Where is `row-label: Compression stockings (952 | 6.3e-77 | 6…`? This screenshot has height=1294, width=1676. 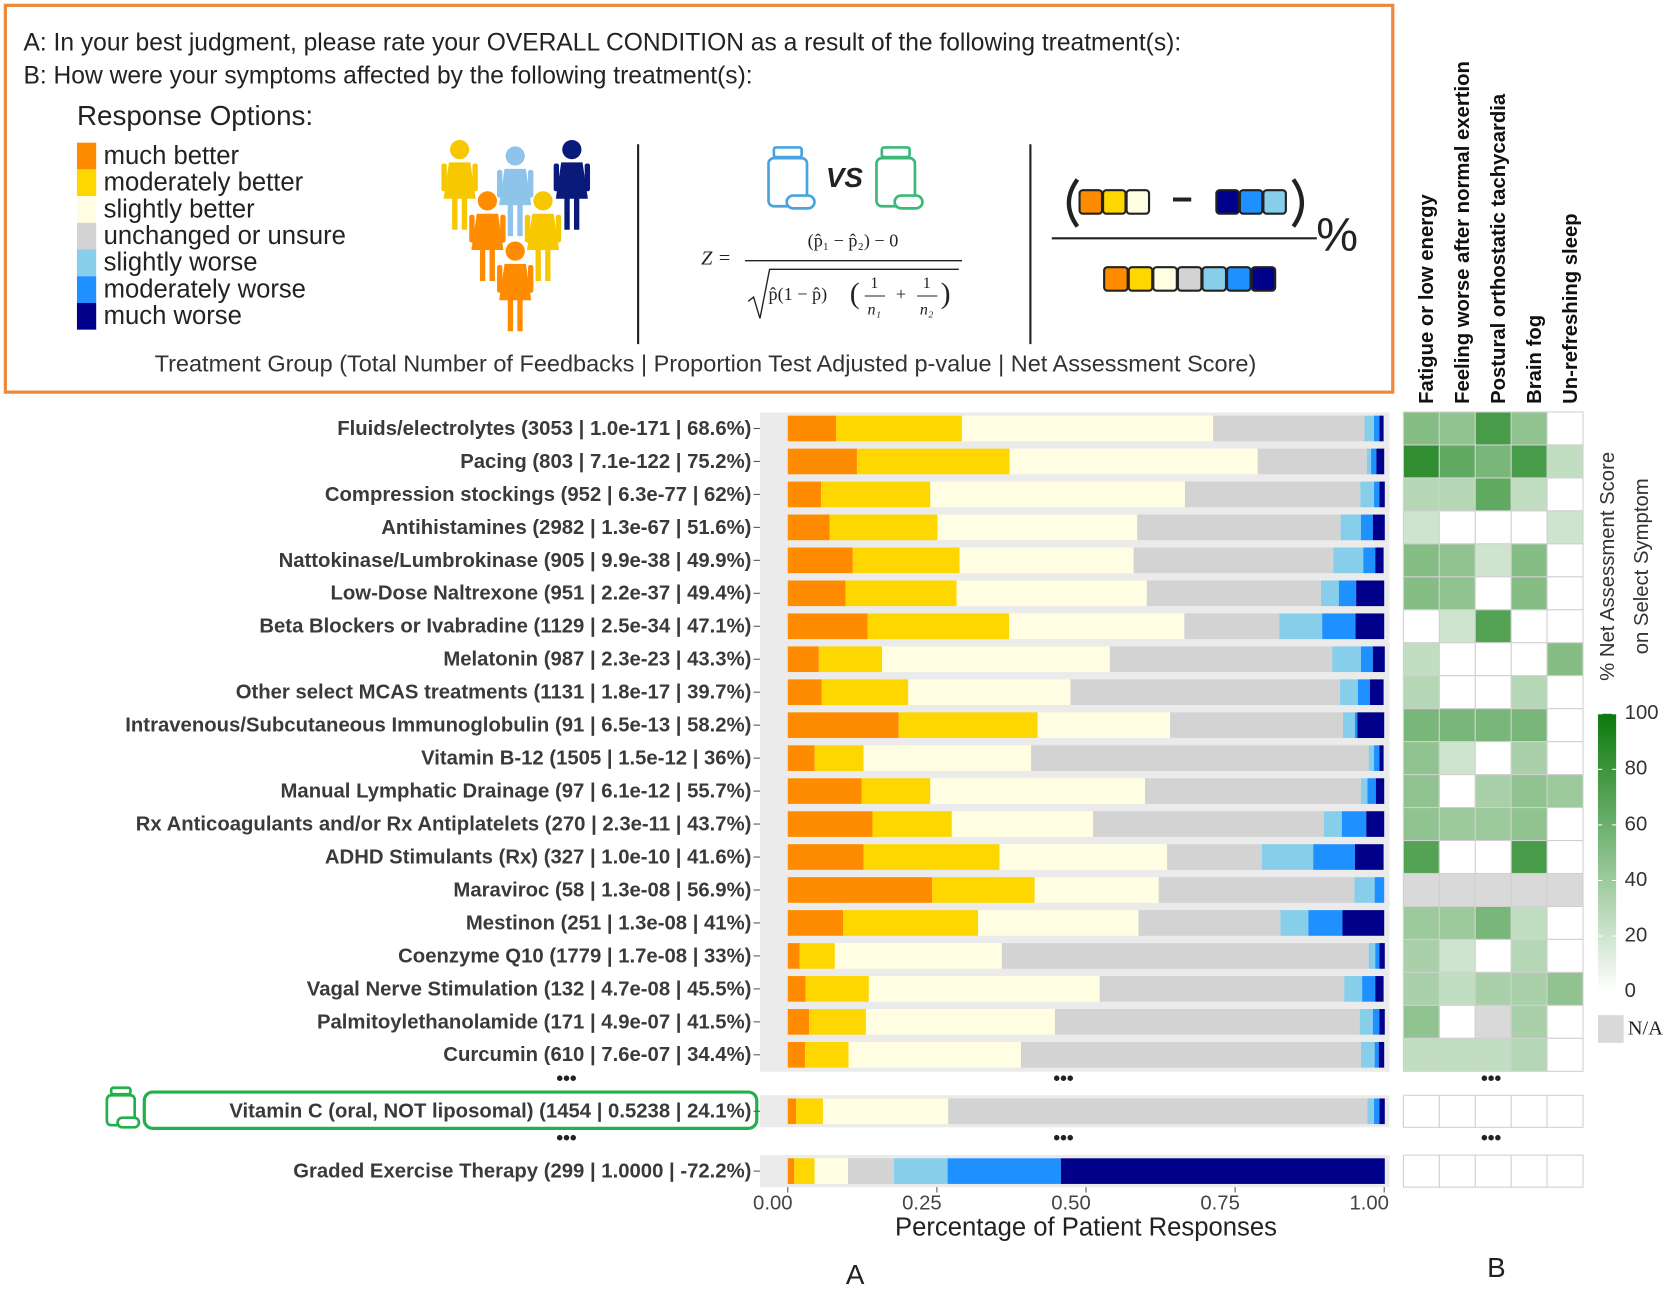 row-label: Compression stockings (952 | 6.3e-77 | 6… is located at coordinates (538, 495).